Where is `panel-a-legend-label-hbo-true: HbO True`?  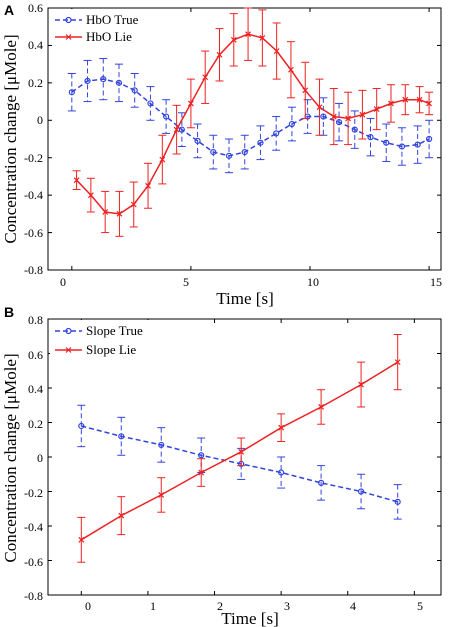 panel-a-legend-label-hbo-true: HbO True is located at coordinates (112, 19).